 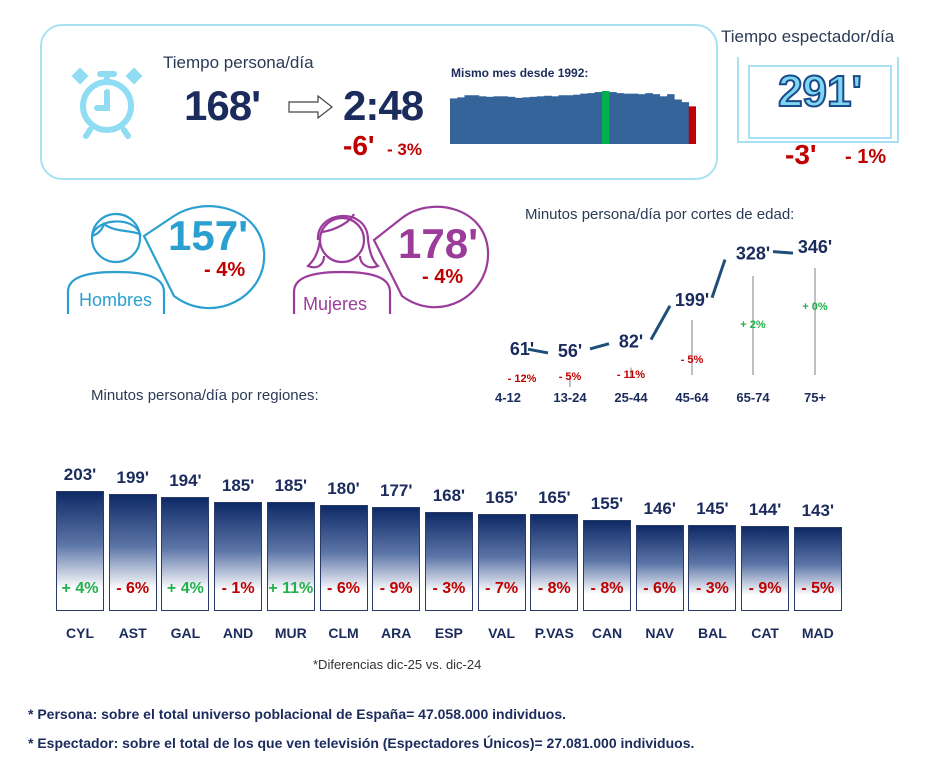 What do you see at coordinates (818, 588) in the screenshot?
I see `region-diff-label: - 5%` at bounding box center [818, 588].